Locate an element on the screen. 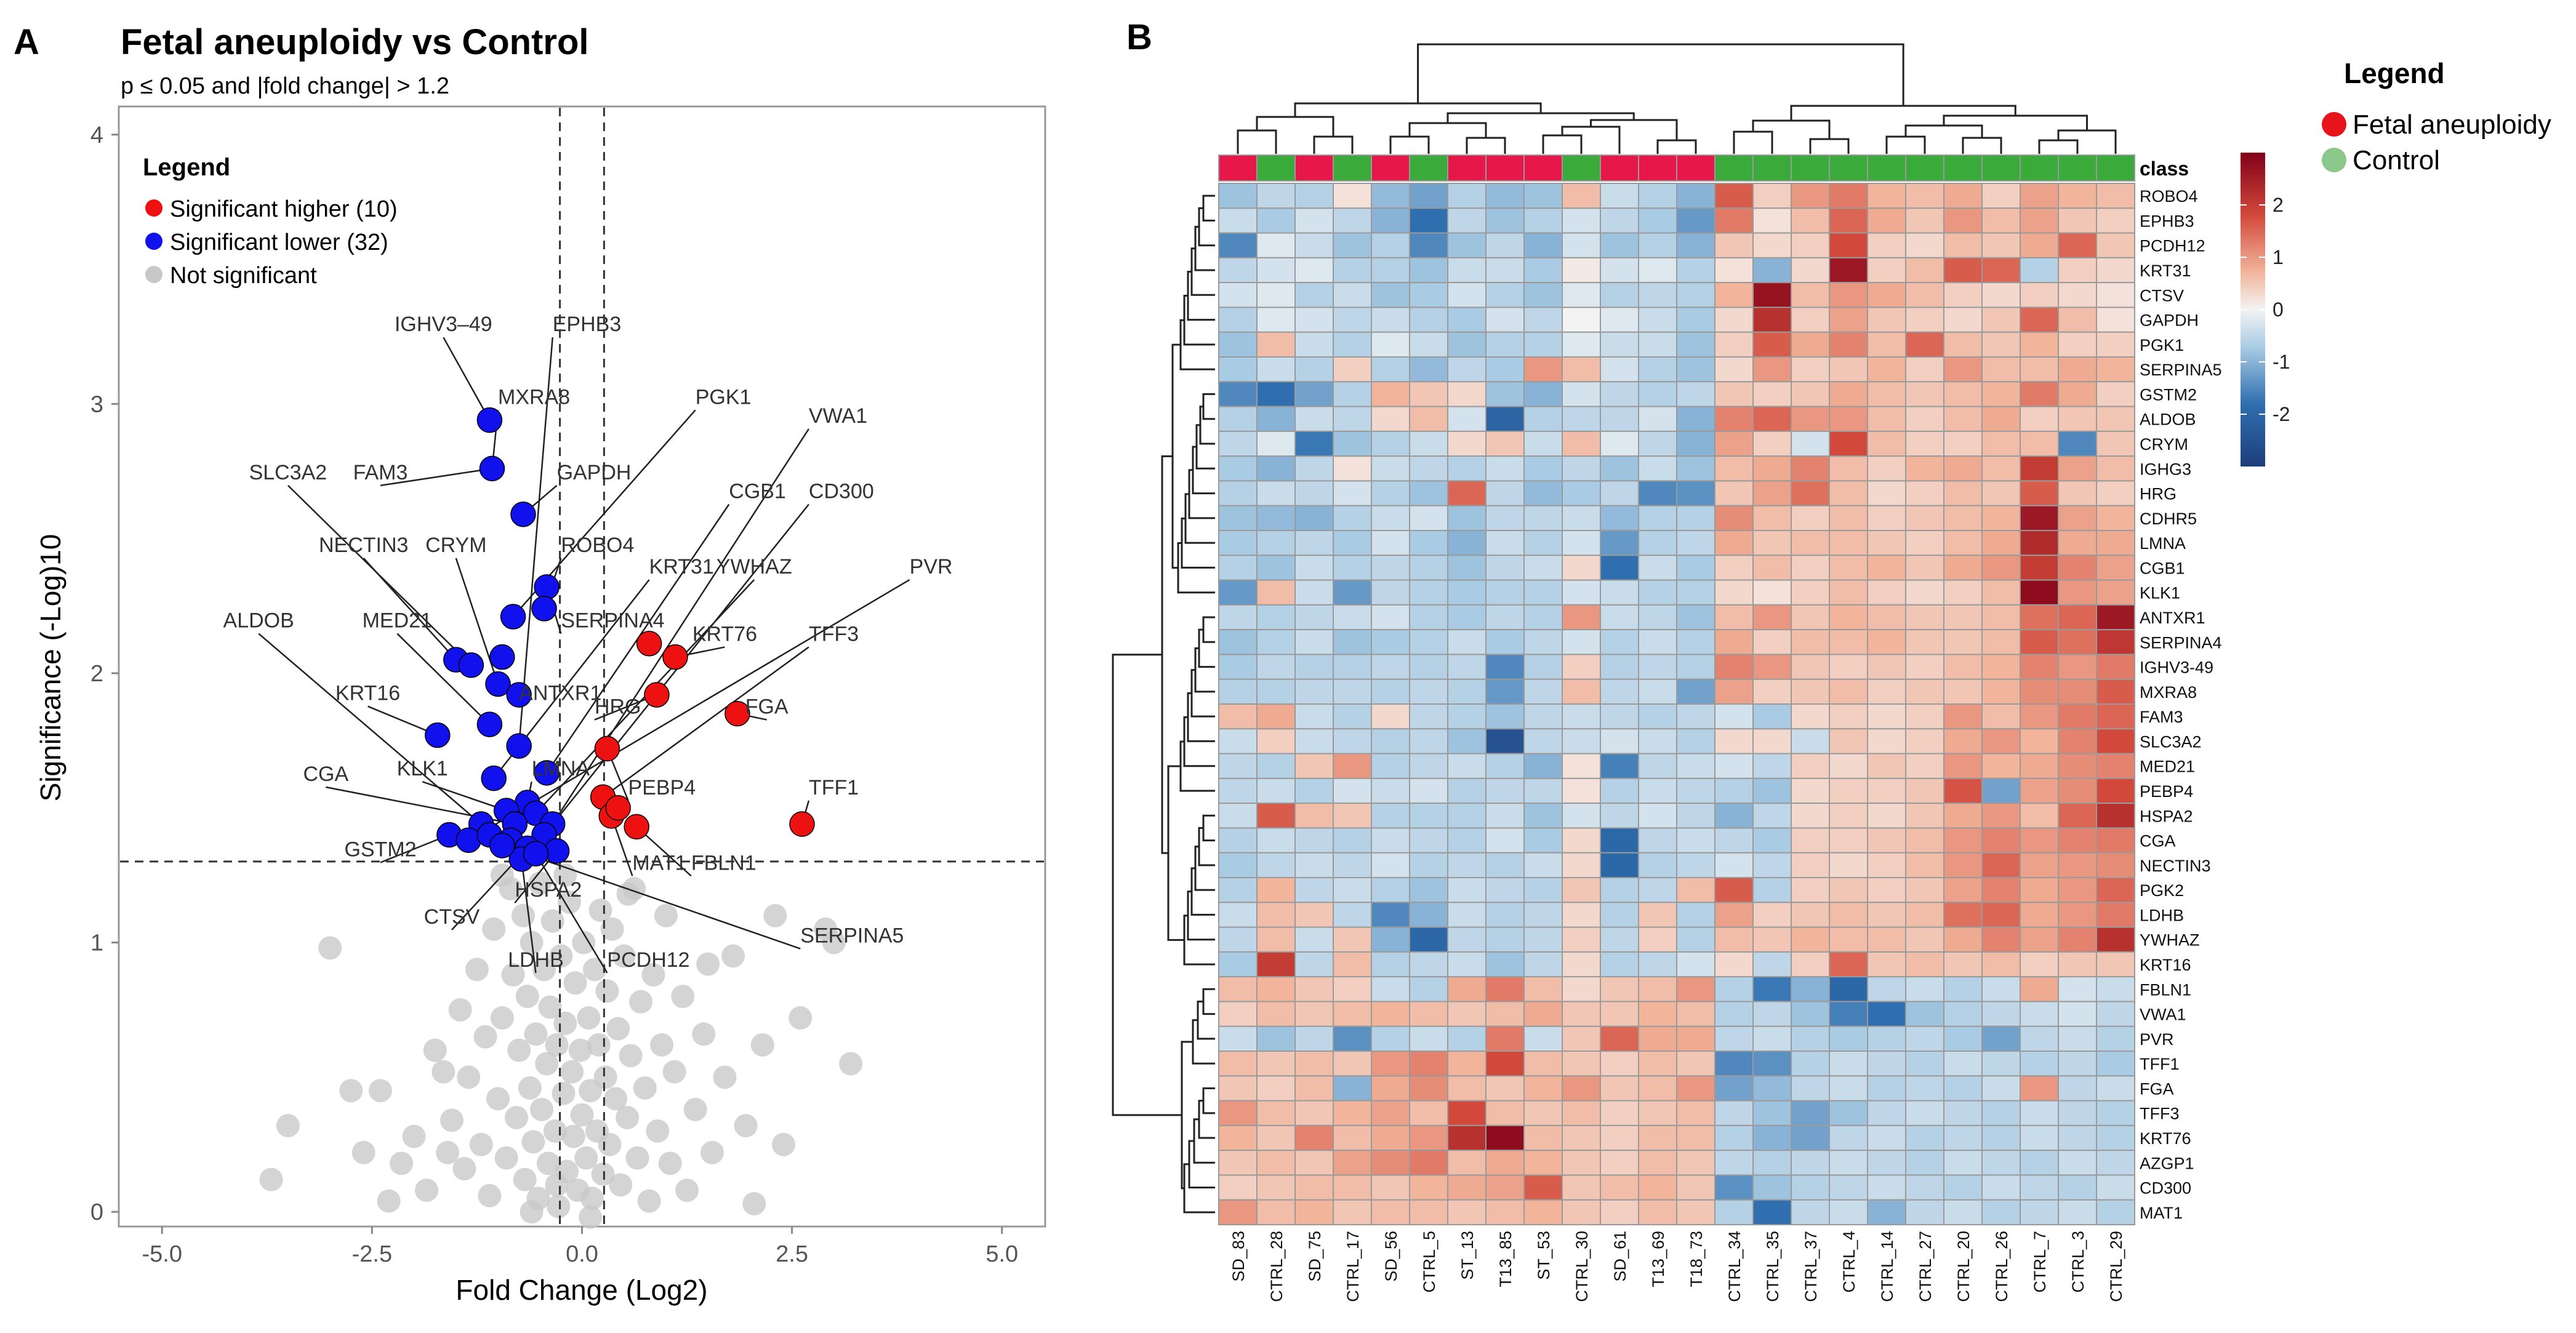  significant-higher-point is located at coordinates (657, 695).